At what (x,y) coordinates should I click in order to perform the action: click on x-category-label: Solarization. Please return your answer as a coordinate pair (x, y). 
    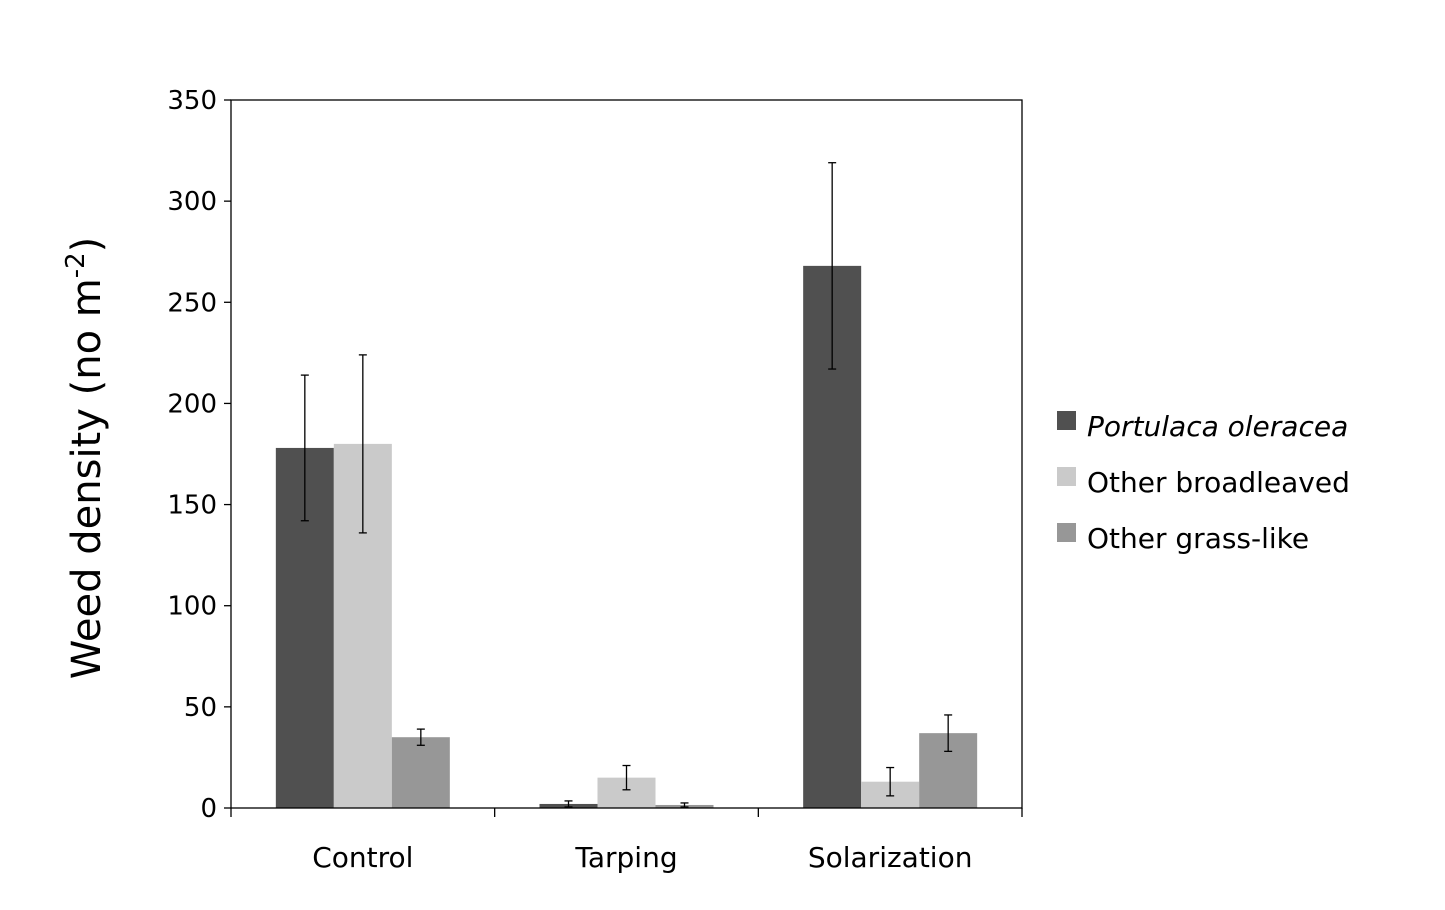
    Looking at the image, I should click on (890, 857).